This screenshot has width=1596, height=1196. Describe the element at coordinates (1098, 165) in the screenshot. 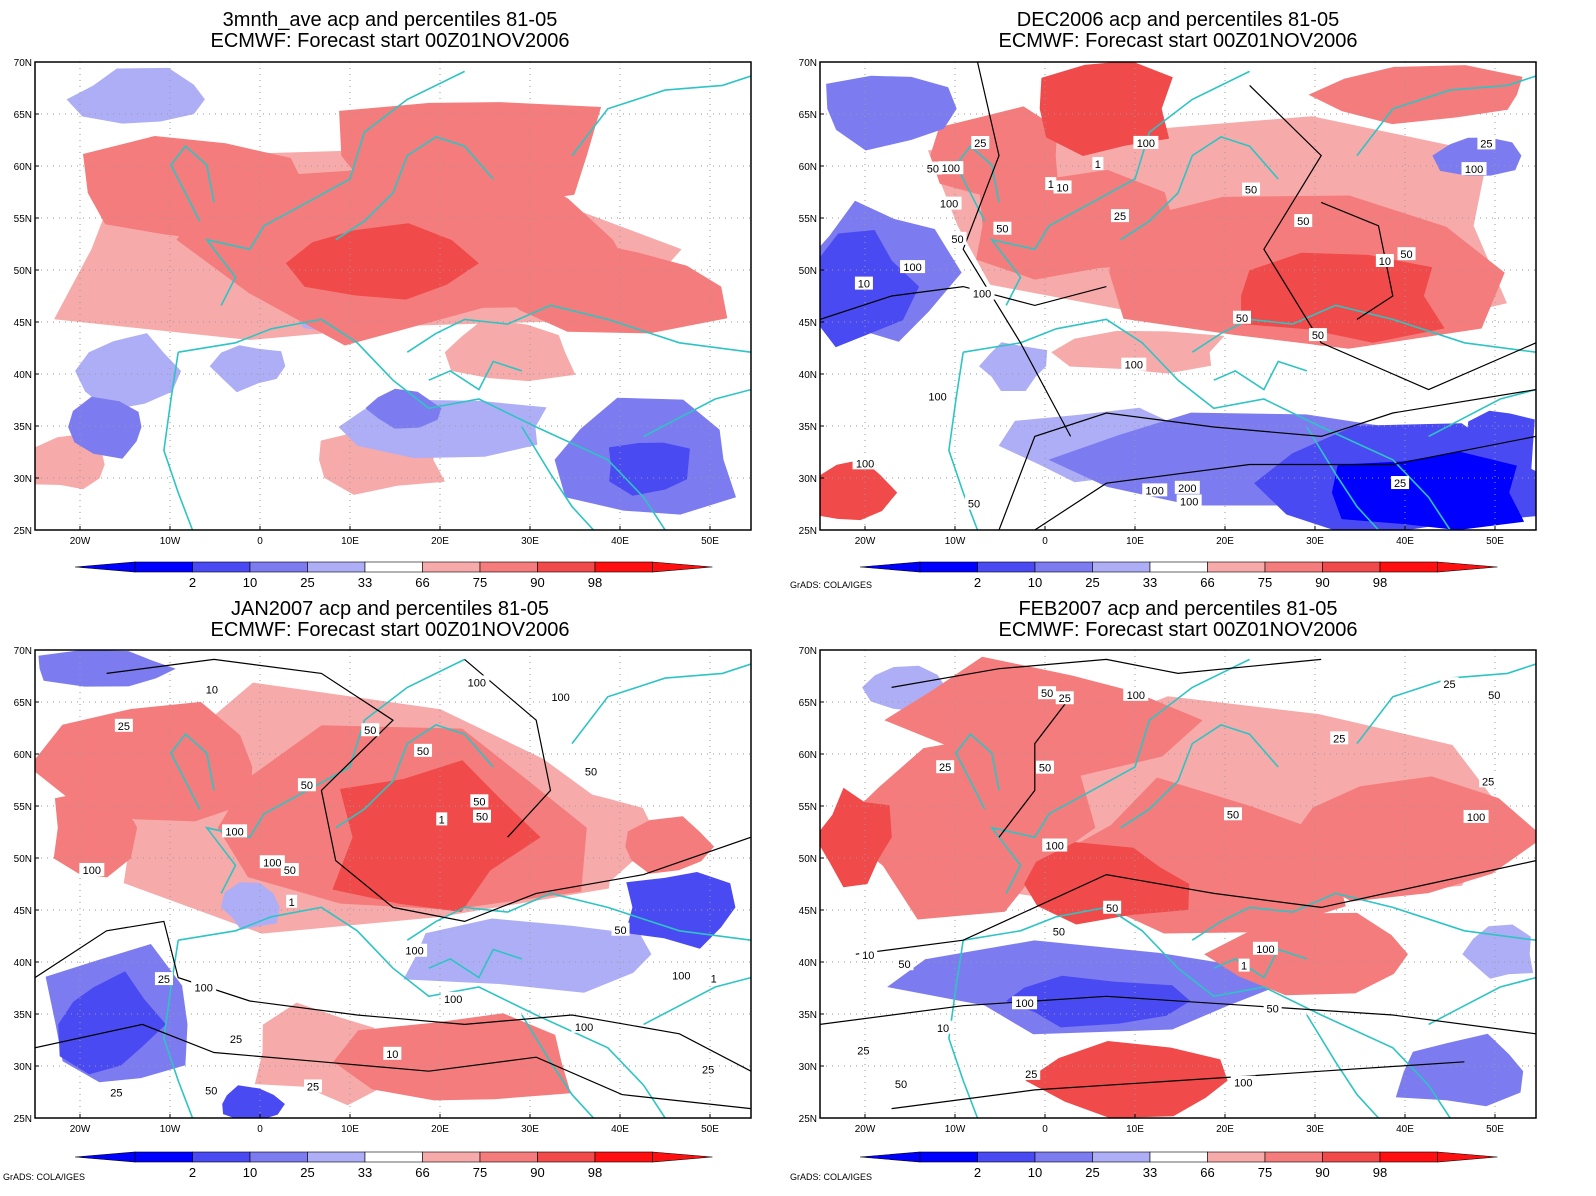

I see `contour-label: 1` at that location.